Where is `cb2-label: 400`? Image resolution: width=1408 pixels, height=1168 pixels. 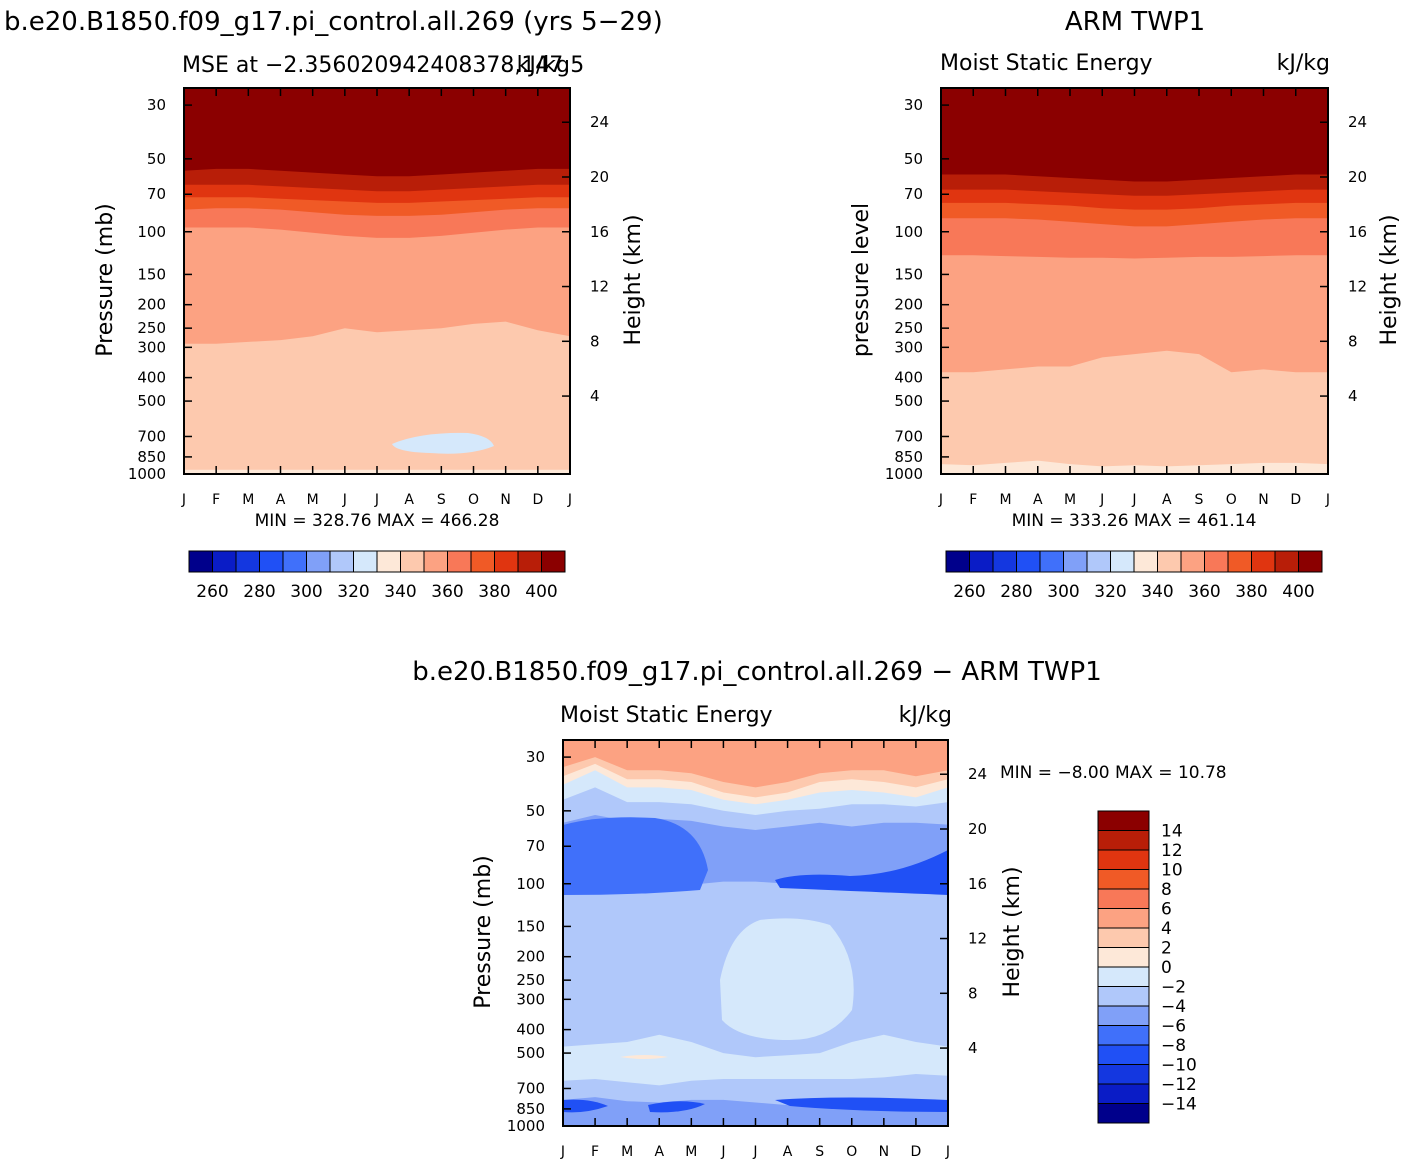 cb2-label: 400 is located at coordinates (1298, 592).